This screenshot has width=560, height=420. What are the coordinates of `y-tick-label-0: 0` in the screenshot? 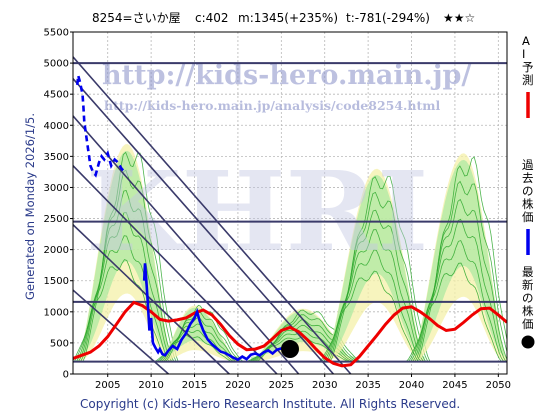 It's located at (66, 375).